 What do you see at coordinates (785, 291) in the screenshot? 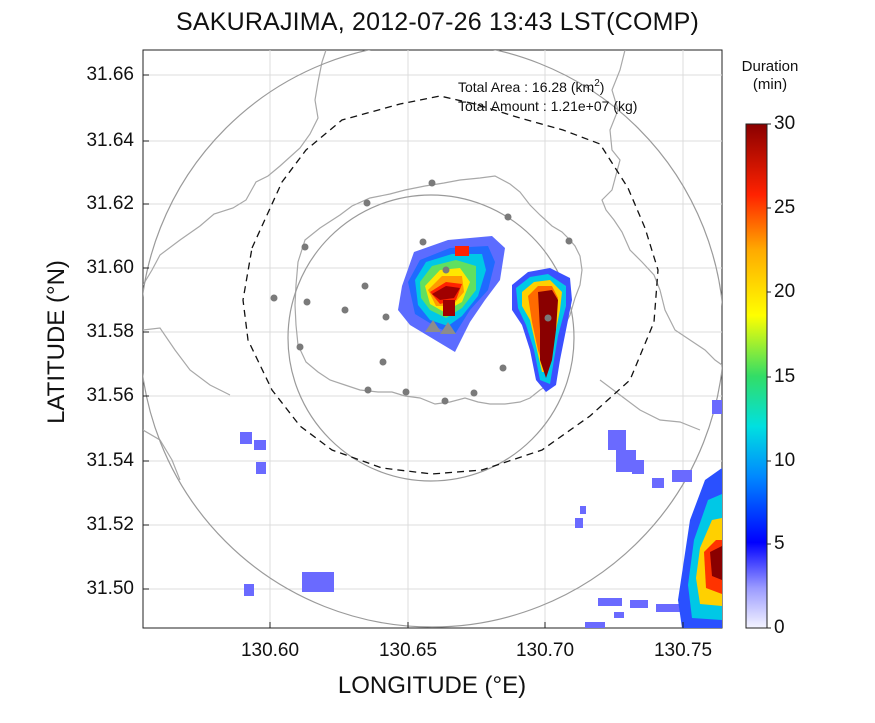
I see `colorbar-tick: 20` at bounding box center [785, 291].